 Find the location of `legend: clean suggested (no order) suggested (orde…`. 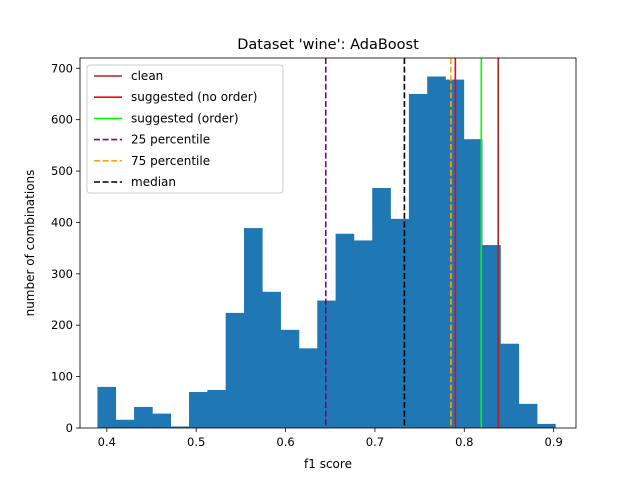

legend: clean suggested (no order) suggested (orde… is located at coordinates (185, 129).